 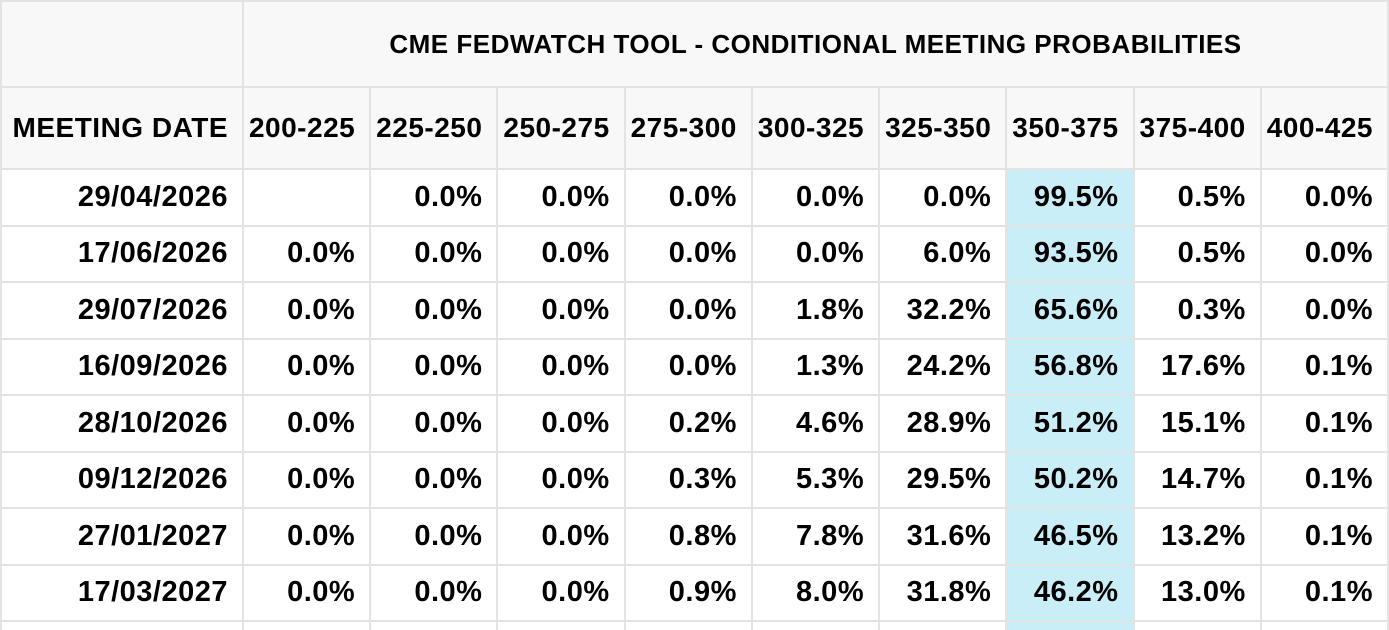 What do you see at coordinates (688, 128) in the screenshot?
I see `rate-bucket-header: 275-300` at bounding box center [688, 128].